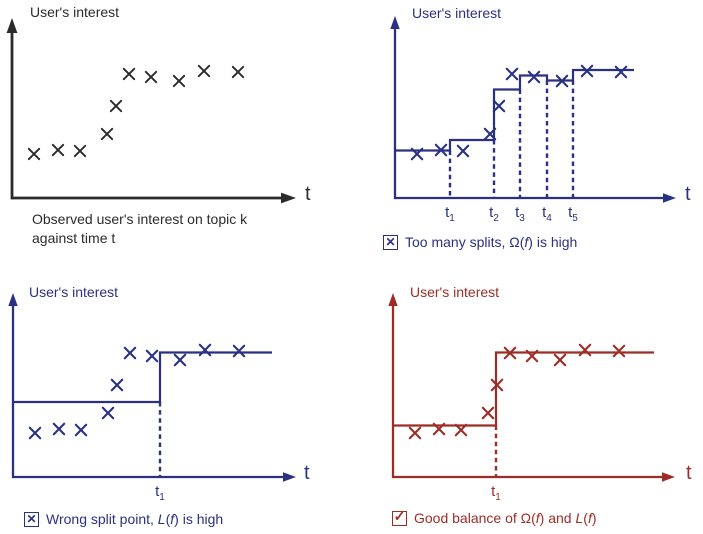 This screenshot has width=703, height=534. Describe the element at coordinates (308, 194) in the screenshot. I see `xlabel-observed: t` at that location.